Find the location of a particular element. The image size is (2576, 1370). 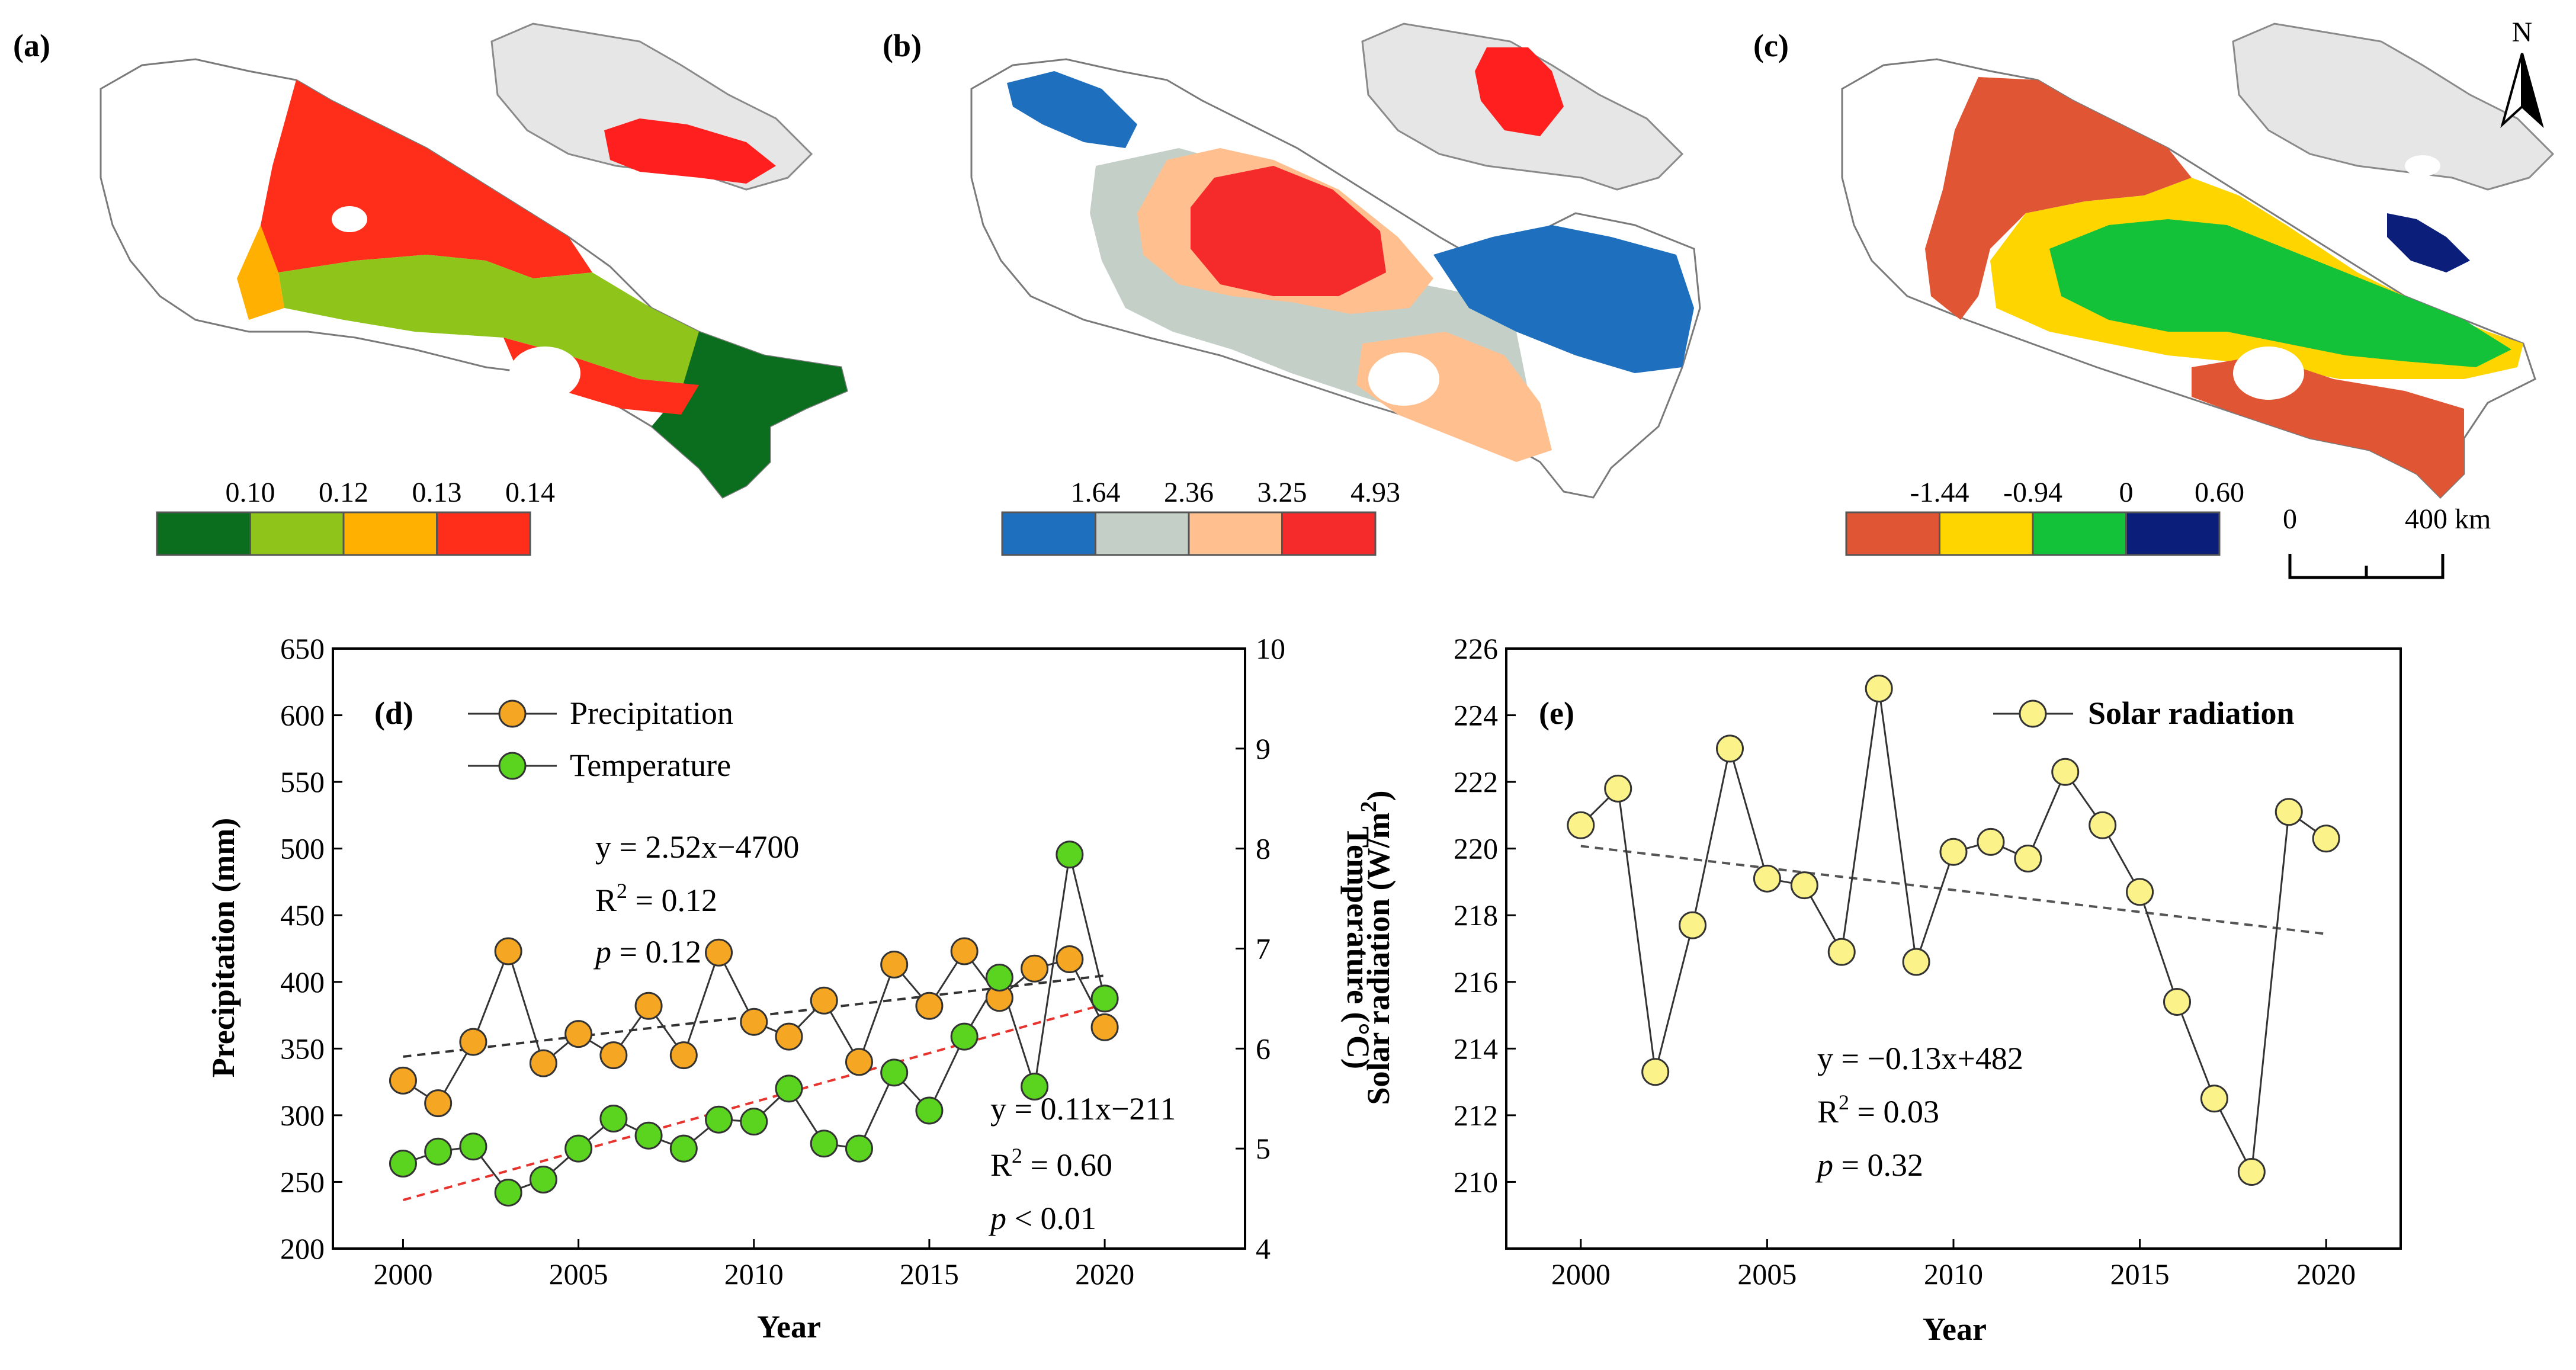

precip-equation: y = 2.52x−4700 is located at coordinates (697, 847).